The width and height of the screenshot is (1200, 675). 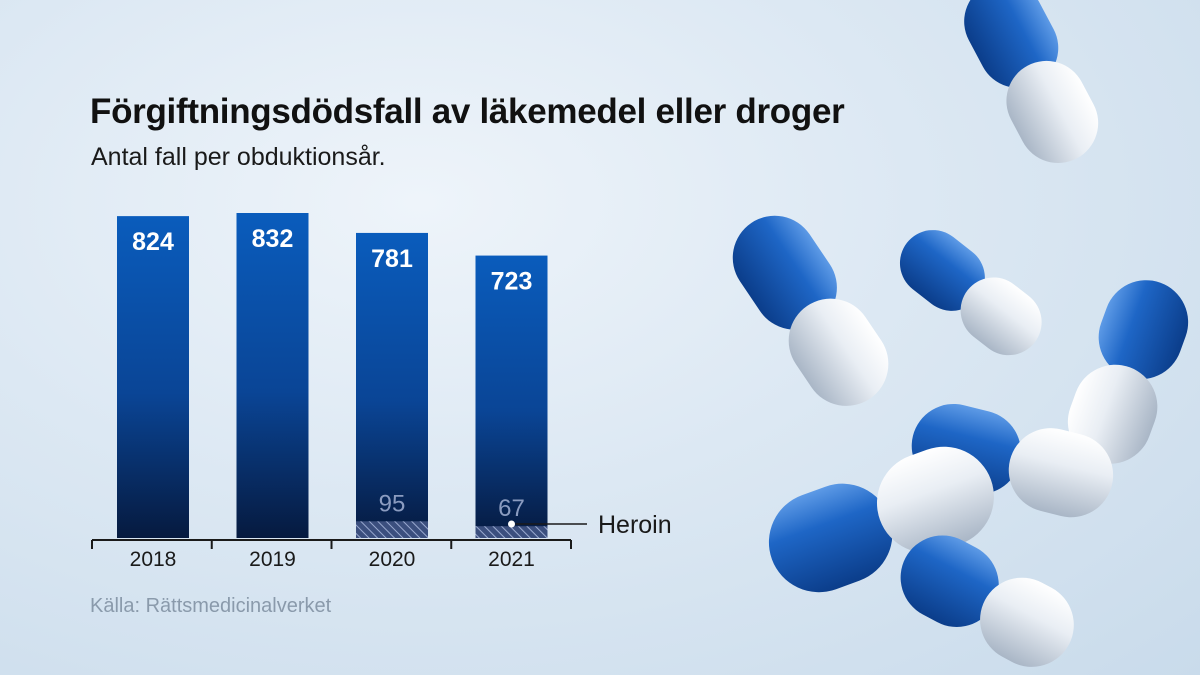 I want to click on bar-value-label-2019: 832, so click(x=273, y=239).